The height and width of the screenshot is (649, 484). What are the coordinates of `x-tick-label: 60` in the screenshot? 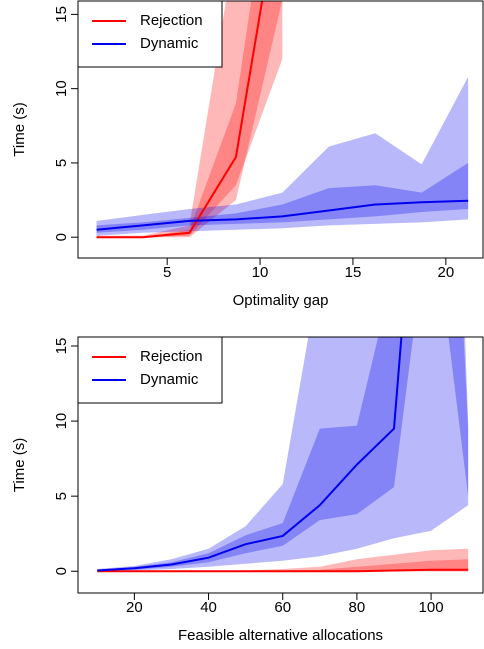 It's located at (282, 607).